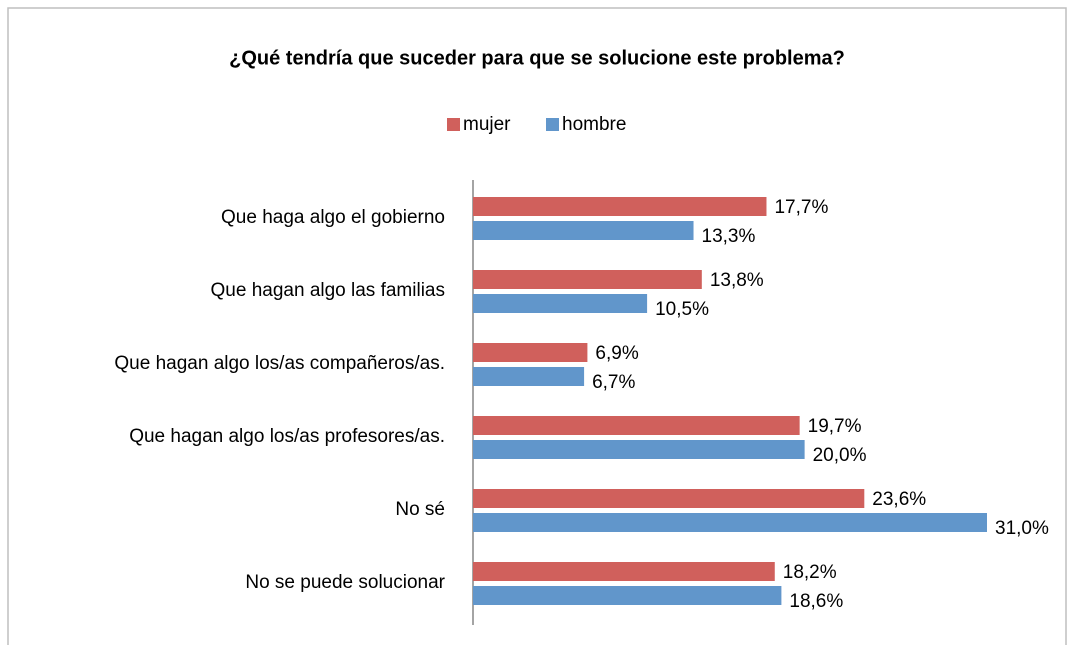 This screenshot has width=1074, height=645. Describe the element at coordinates (420, 509) in the screenshot. I see `category-label: No sé` at that location.